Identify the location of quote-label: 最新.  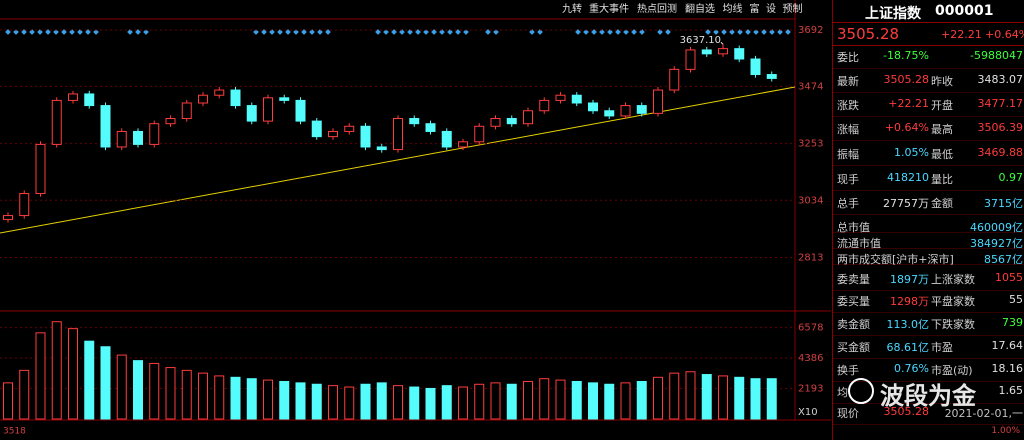
(848, 81).